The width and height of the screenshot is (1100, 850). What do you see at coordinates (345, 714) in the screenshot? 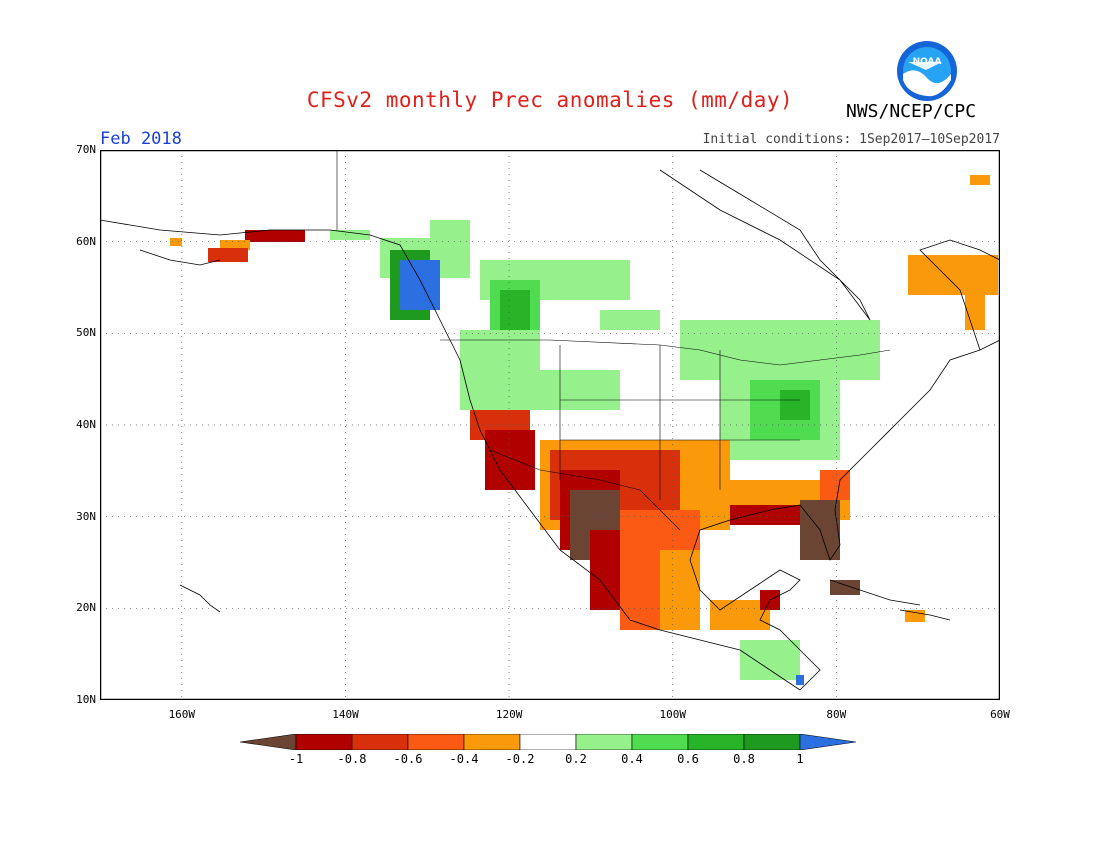
I see `lon-tick-label-1: 140W` at bounding box center [345, 714].